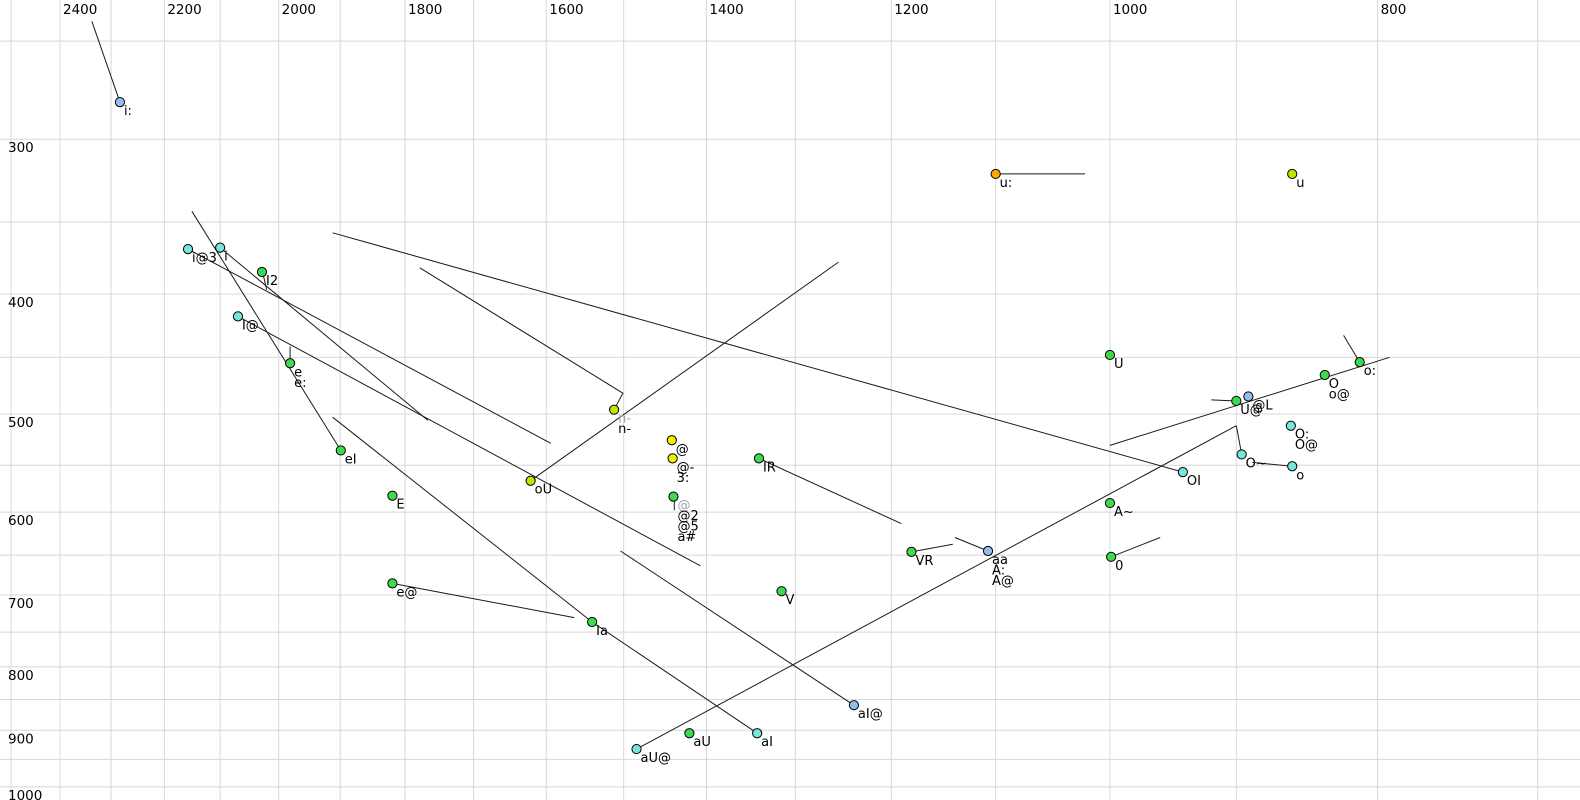 This screenshot has height=800, width=1580. I want to click on vowel-label-i@3: i@3, so click(204, 258).